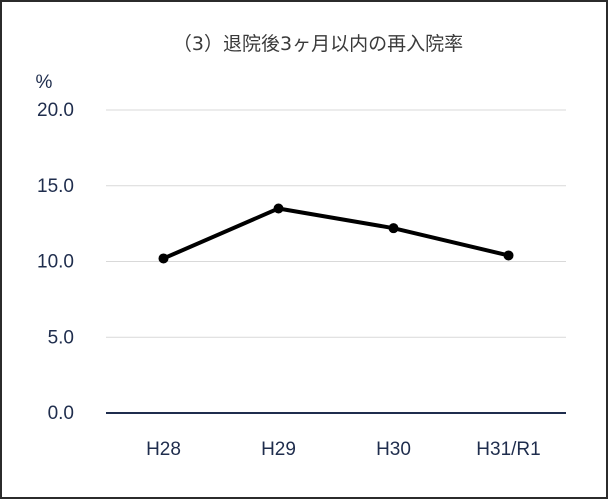 The image size is (608, 499). I want to click on x-tick-label: H31/R1, so click(508, 449).